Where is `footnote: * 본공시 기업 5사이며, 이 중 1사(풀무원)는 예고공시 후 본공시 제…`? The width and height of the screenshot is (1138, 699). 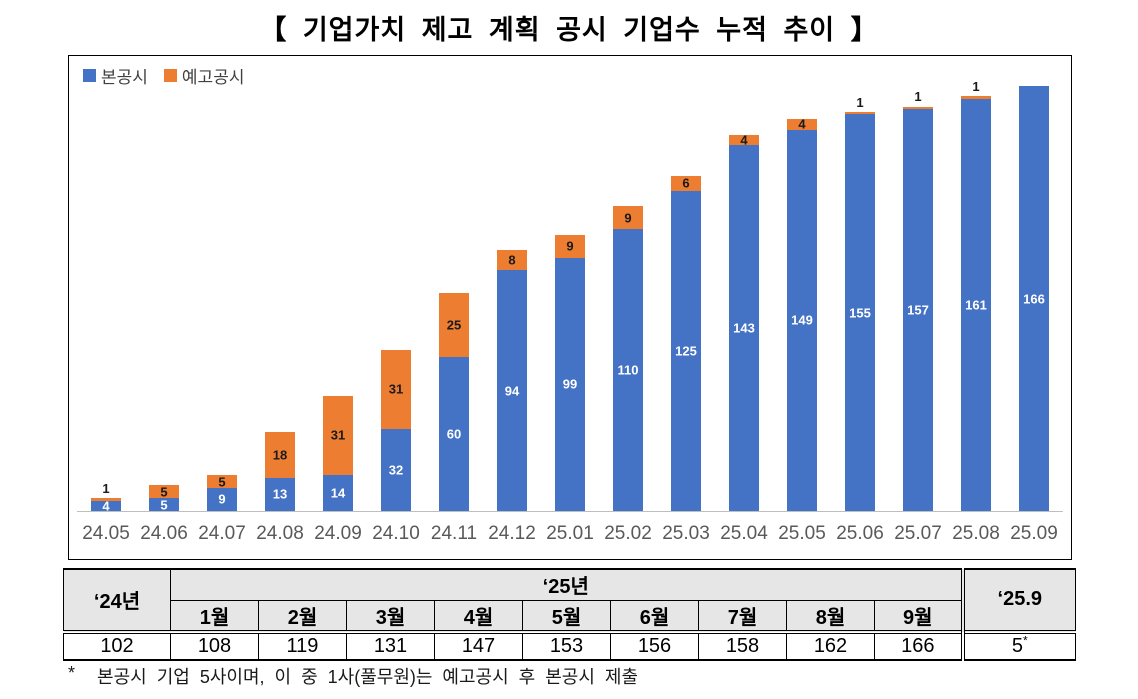
footnote: * 본공시 기업 5사이며, 이 중 1사(풀무원)는 예고공시 후 본공시 제… is located at coordinates (353, 676).